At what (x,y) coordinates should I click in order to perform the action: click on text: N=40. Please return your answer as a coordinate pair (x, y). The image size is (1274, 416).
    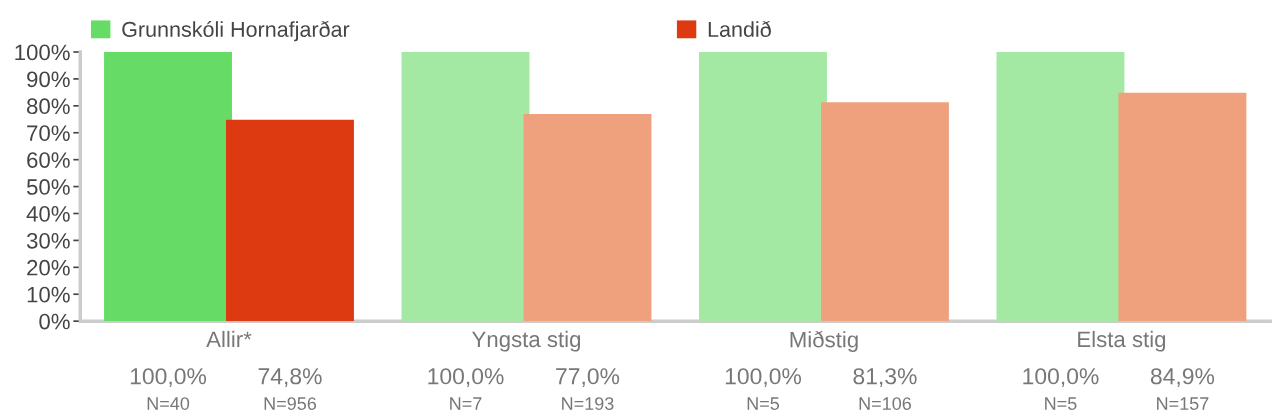
    Looking at the image, I should click on (168, 403).